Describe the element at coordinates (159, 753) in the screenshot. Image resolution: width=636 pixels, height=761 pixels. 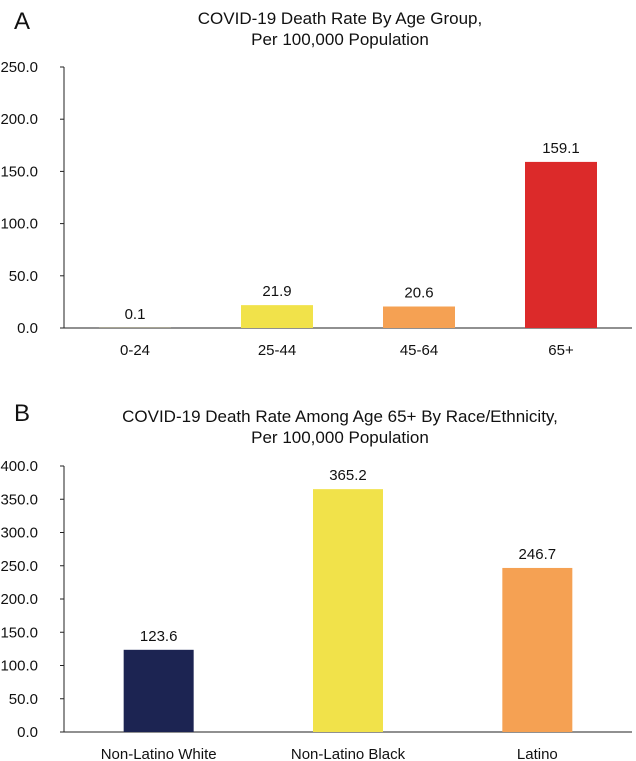
I see `x-tick-label: Non-Latino White` at that location.